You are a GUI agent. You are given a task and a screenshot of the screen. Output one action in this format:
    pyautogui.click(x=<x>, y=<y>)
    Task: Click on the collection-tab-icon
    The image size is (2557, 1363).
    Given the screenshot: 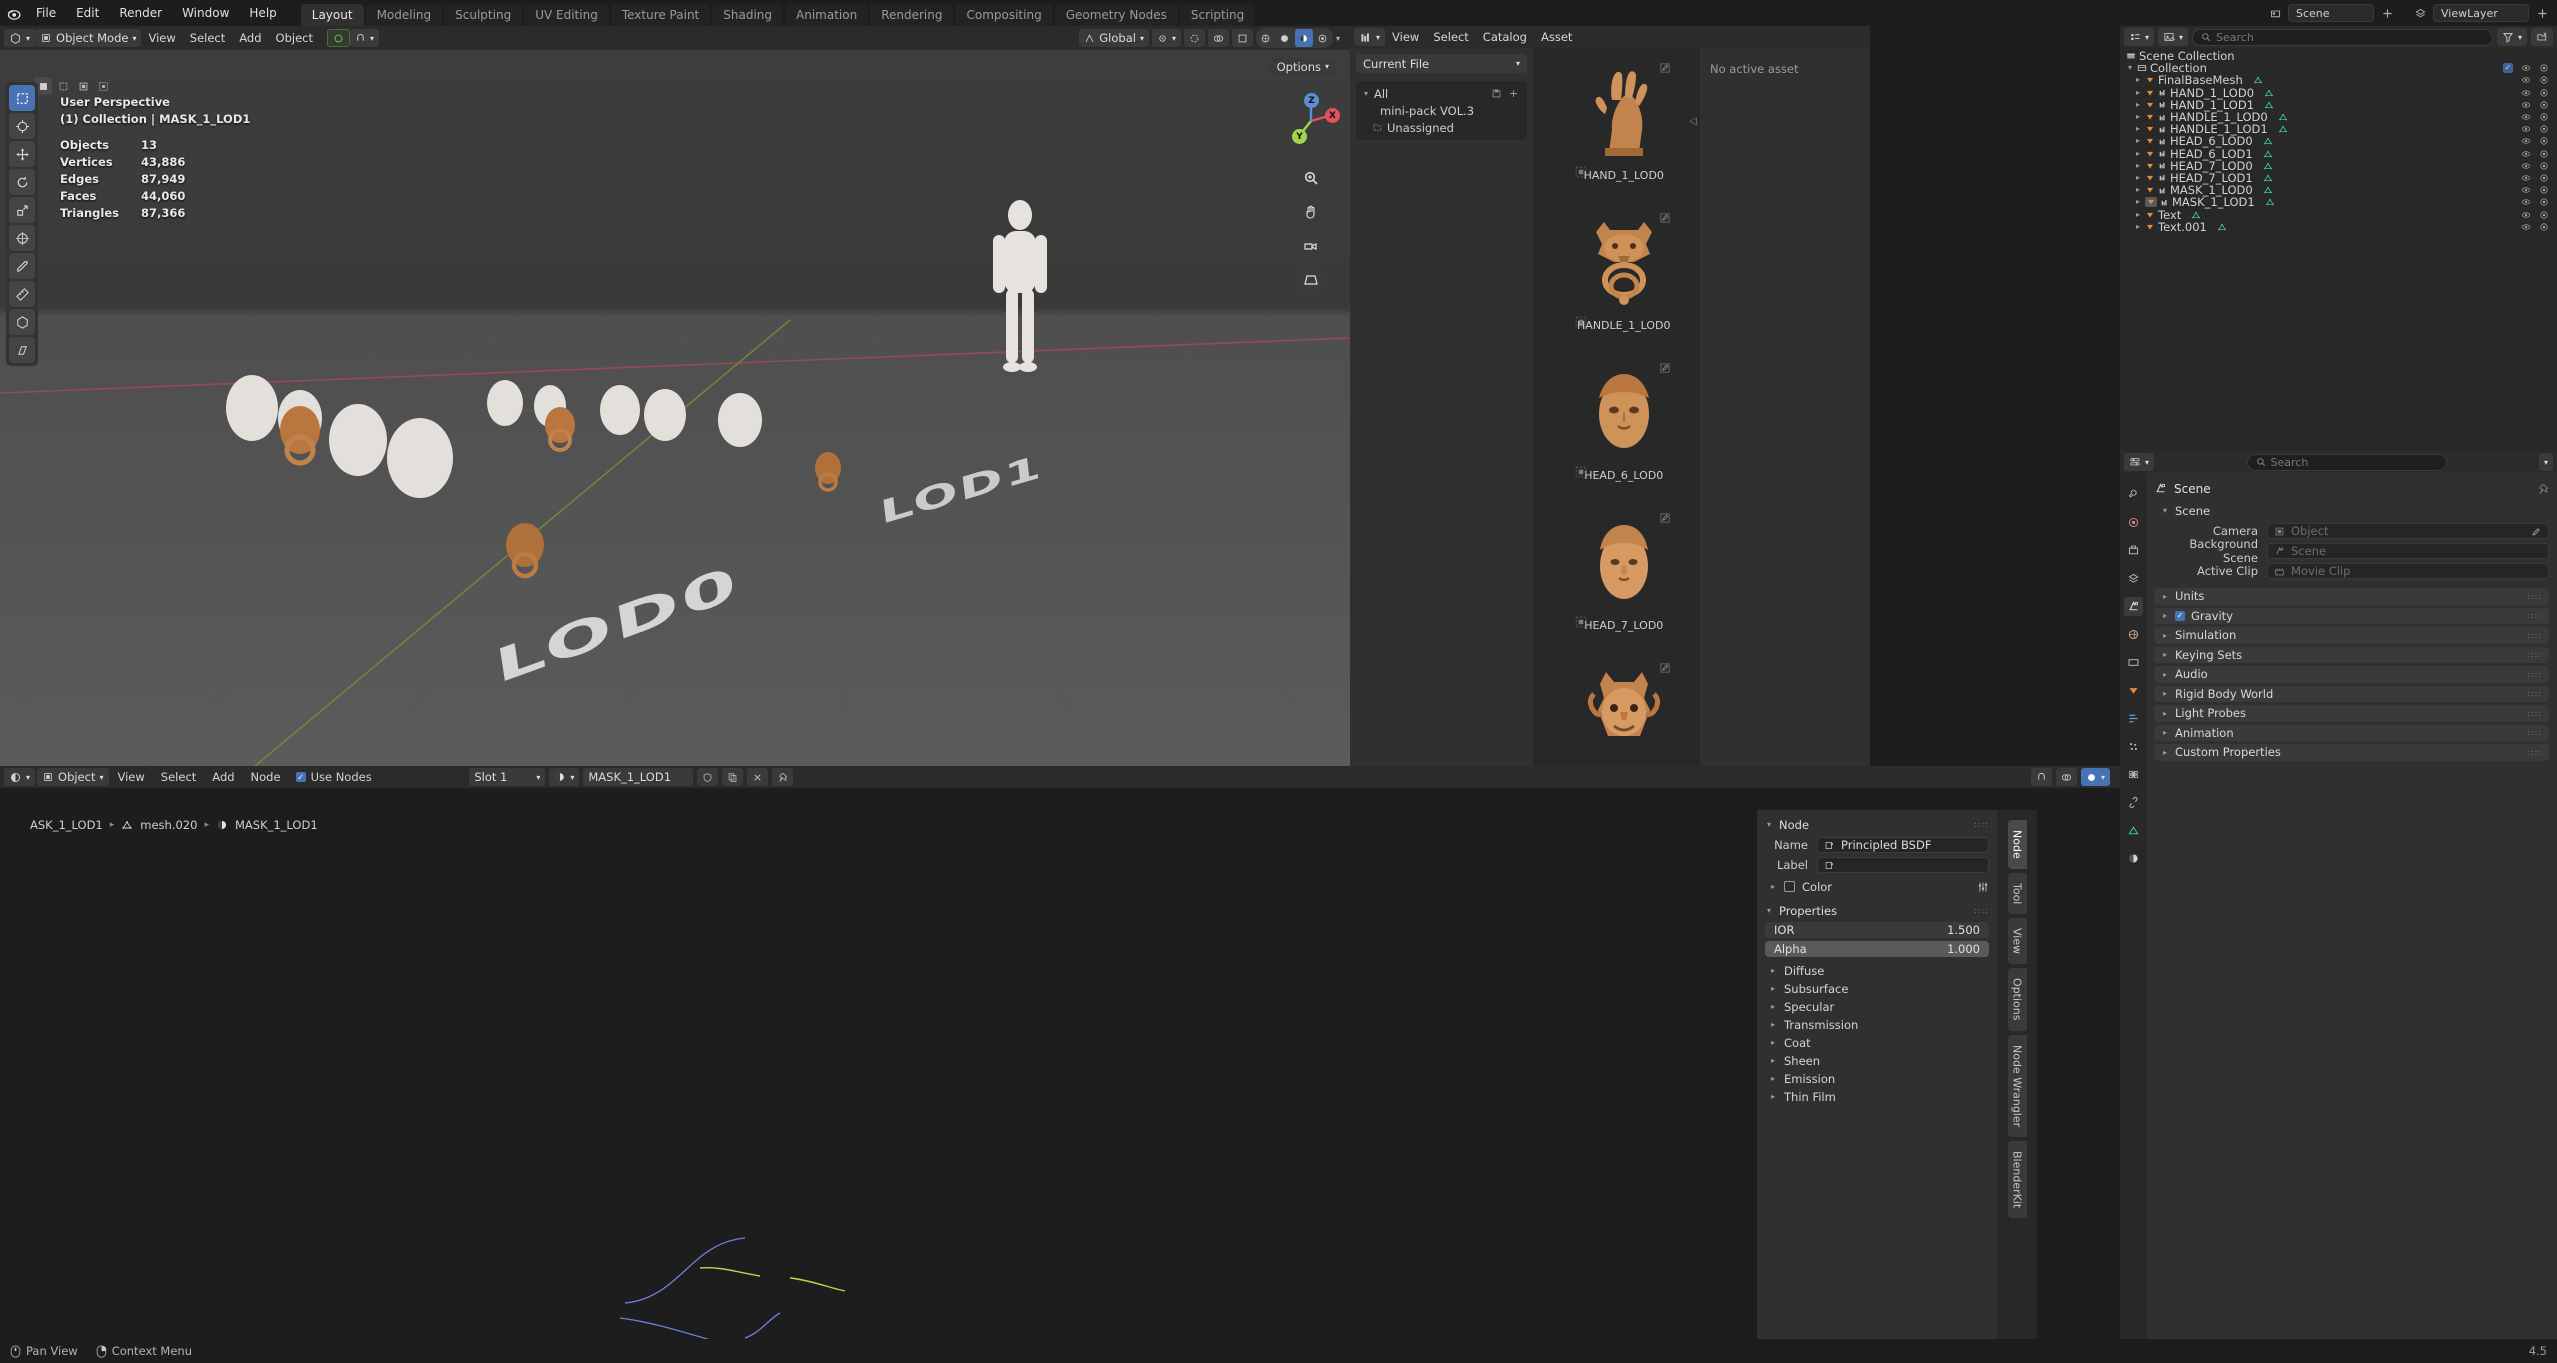 What is the action you would take?
    pyautogui.click(x=2133, y=662)
    